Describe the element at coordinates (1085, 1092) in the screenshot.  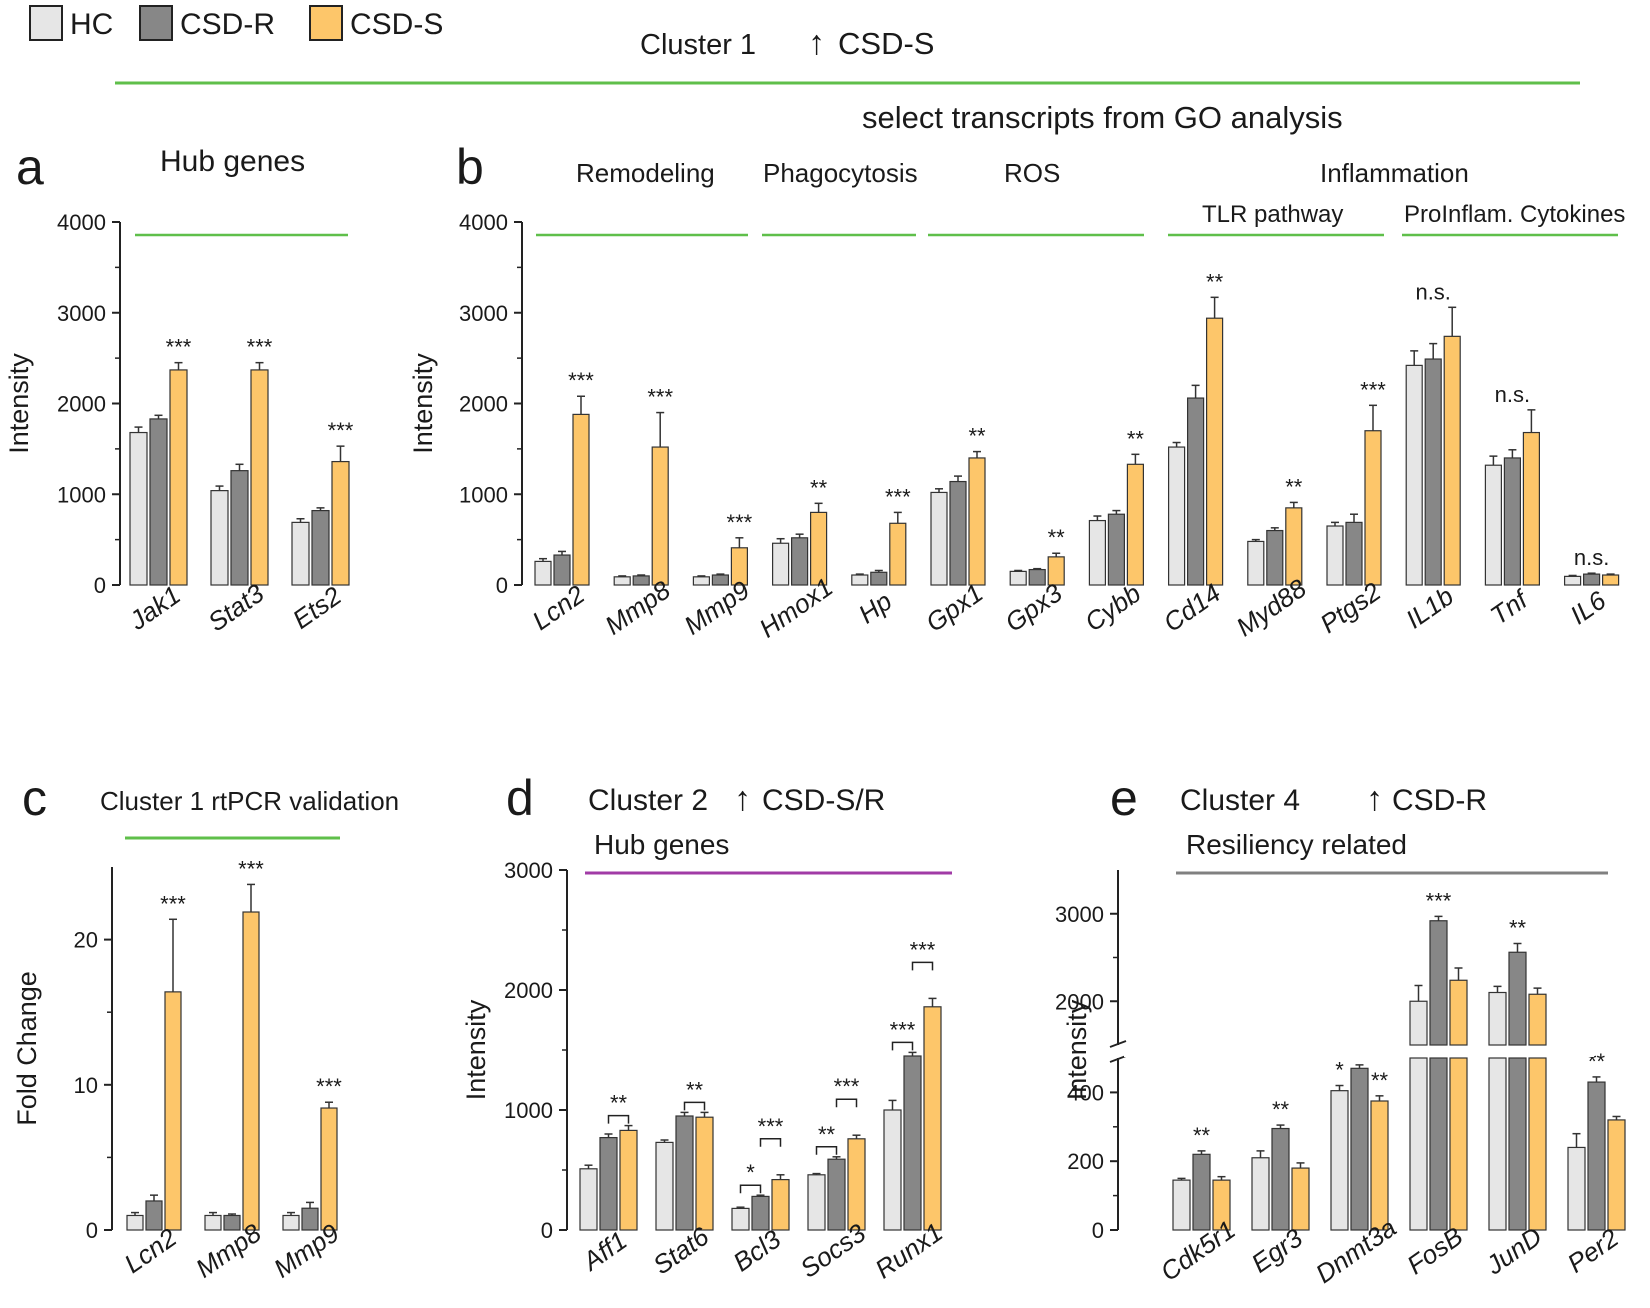
I see `y-tick-label: 400` at that location.